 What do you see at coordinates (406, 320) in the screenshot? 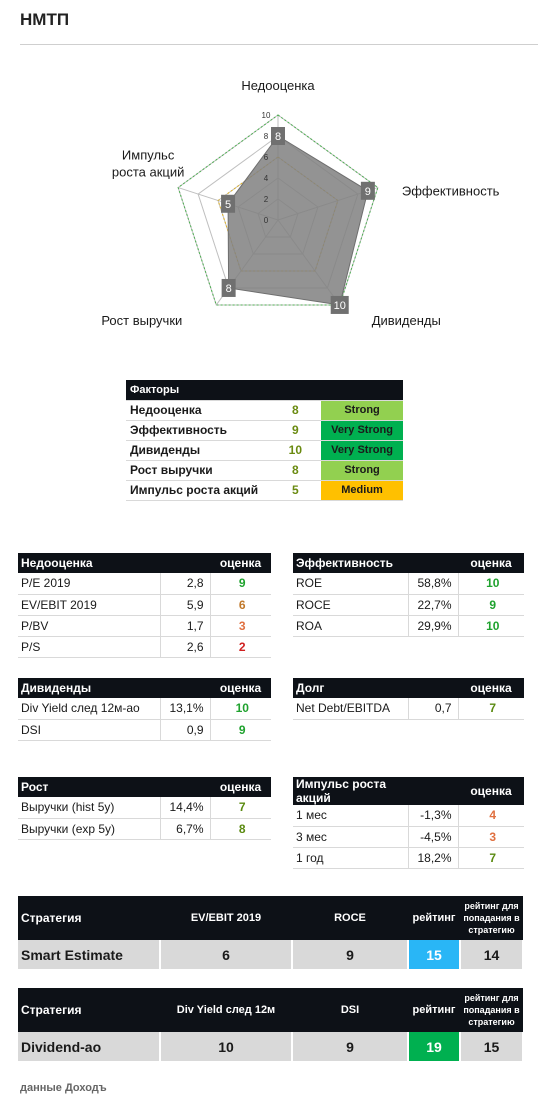
I see `axis-label: Дивиденды` at bounding box center [406, 320].